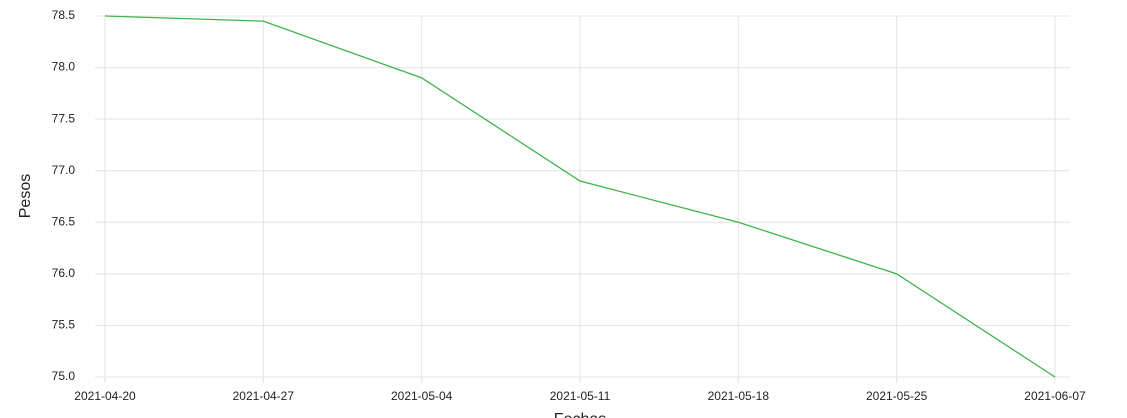  What do you see at coordinates (64, 67) in the screenshot?
I see `y-tick-label: 78.0` at bounding box center [64, 67].